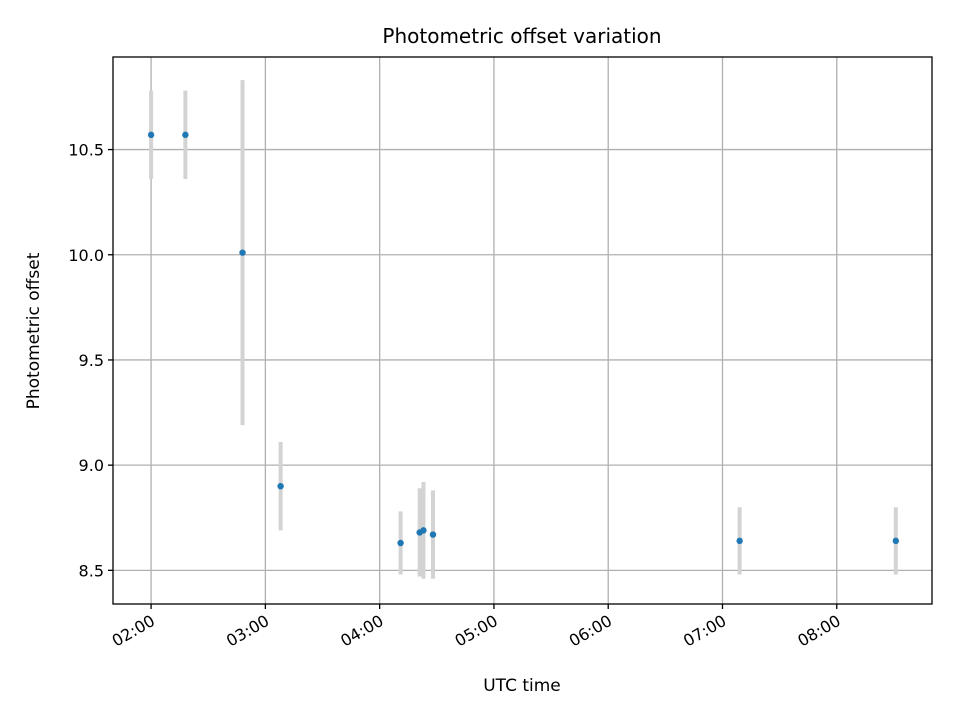 This screenshot has width=960, height=720. I want to click on chart-title: Photometric offset variation, so click(521, 36).